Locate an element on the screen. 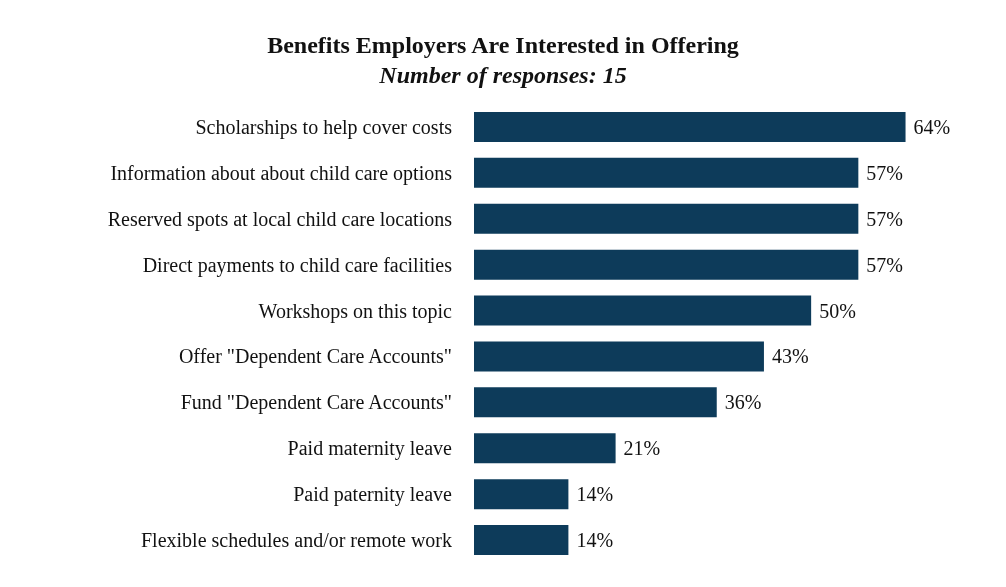  data-label: 21% is located at coordinates (642, 448).